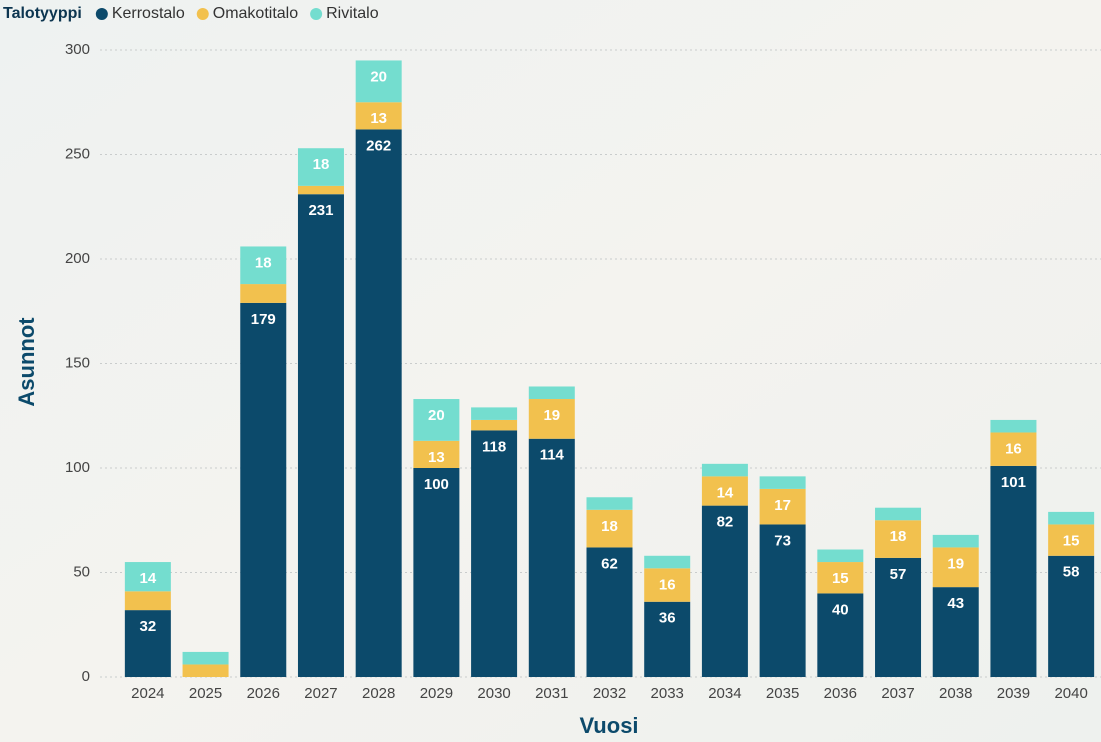  I want to click on data-label: 14, so click(148, 578).